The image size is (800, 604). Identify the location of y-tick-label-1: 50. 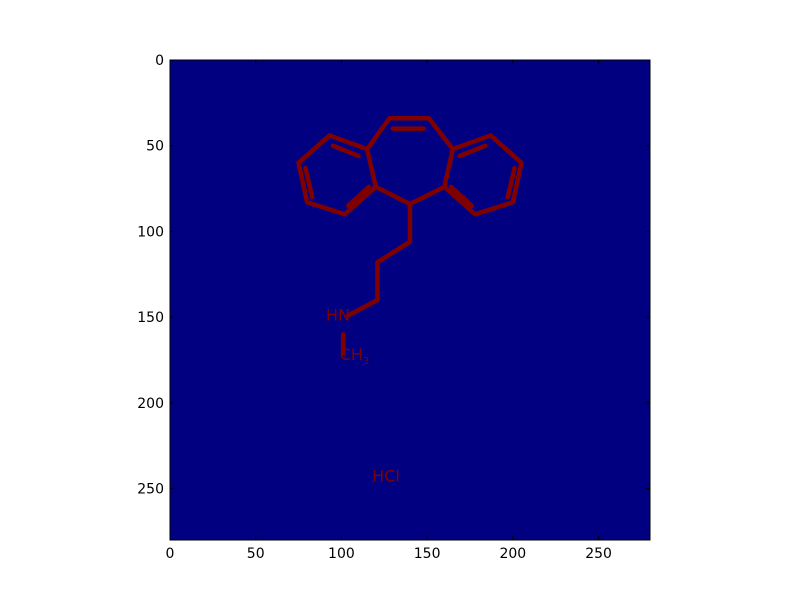
(155, 147).